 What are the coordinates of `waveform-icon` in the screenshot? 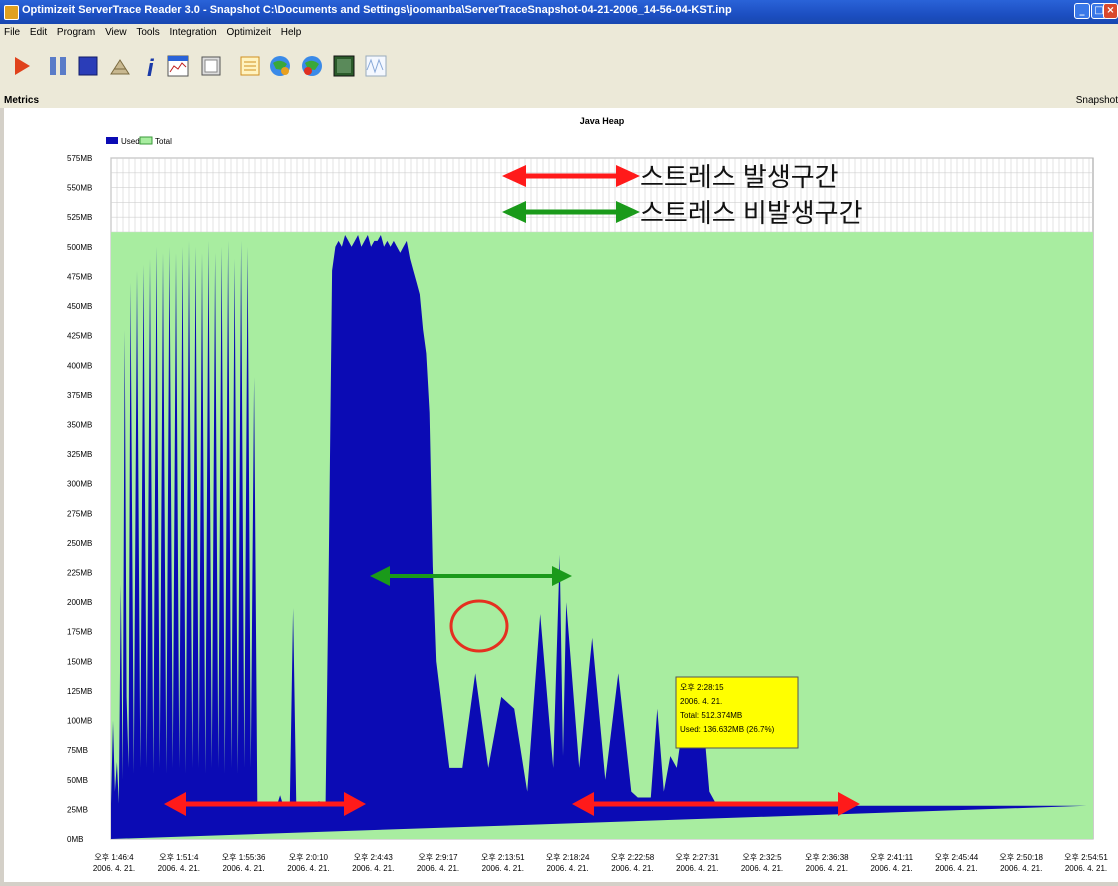 It's located at (376, 66).